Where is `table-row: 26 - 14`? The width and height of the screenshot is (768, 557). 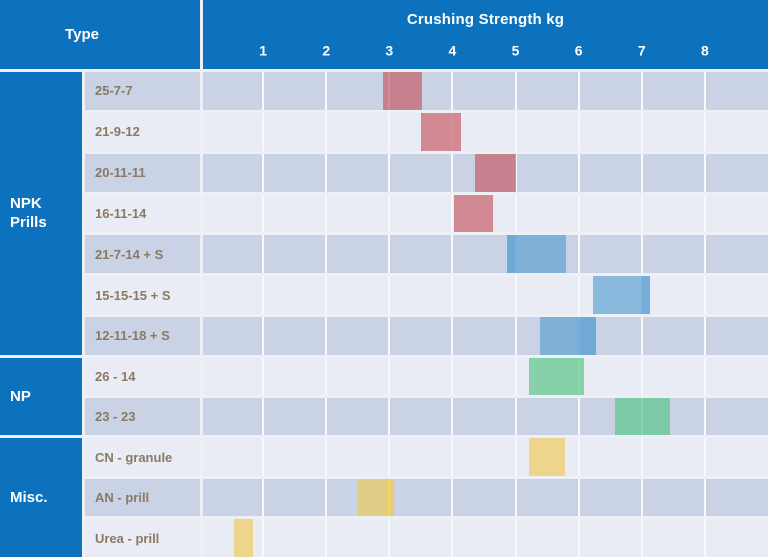 table-row: 26 - 14 is located at coordinates (426, 376).